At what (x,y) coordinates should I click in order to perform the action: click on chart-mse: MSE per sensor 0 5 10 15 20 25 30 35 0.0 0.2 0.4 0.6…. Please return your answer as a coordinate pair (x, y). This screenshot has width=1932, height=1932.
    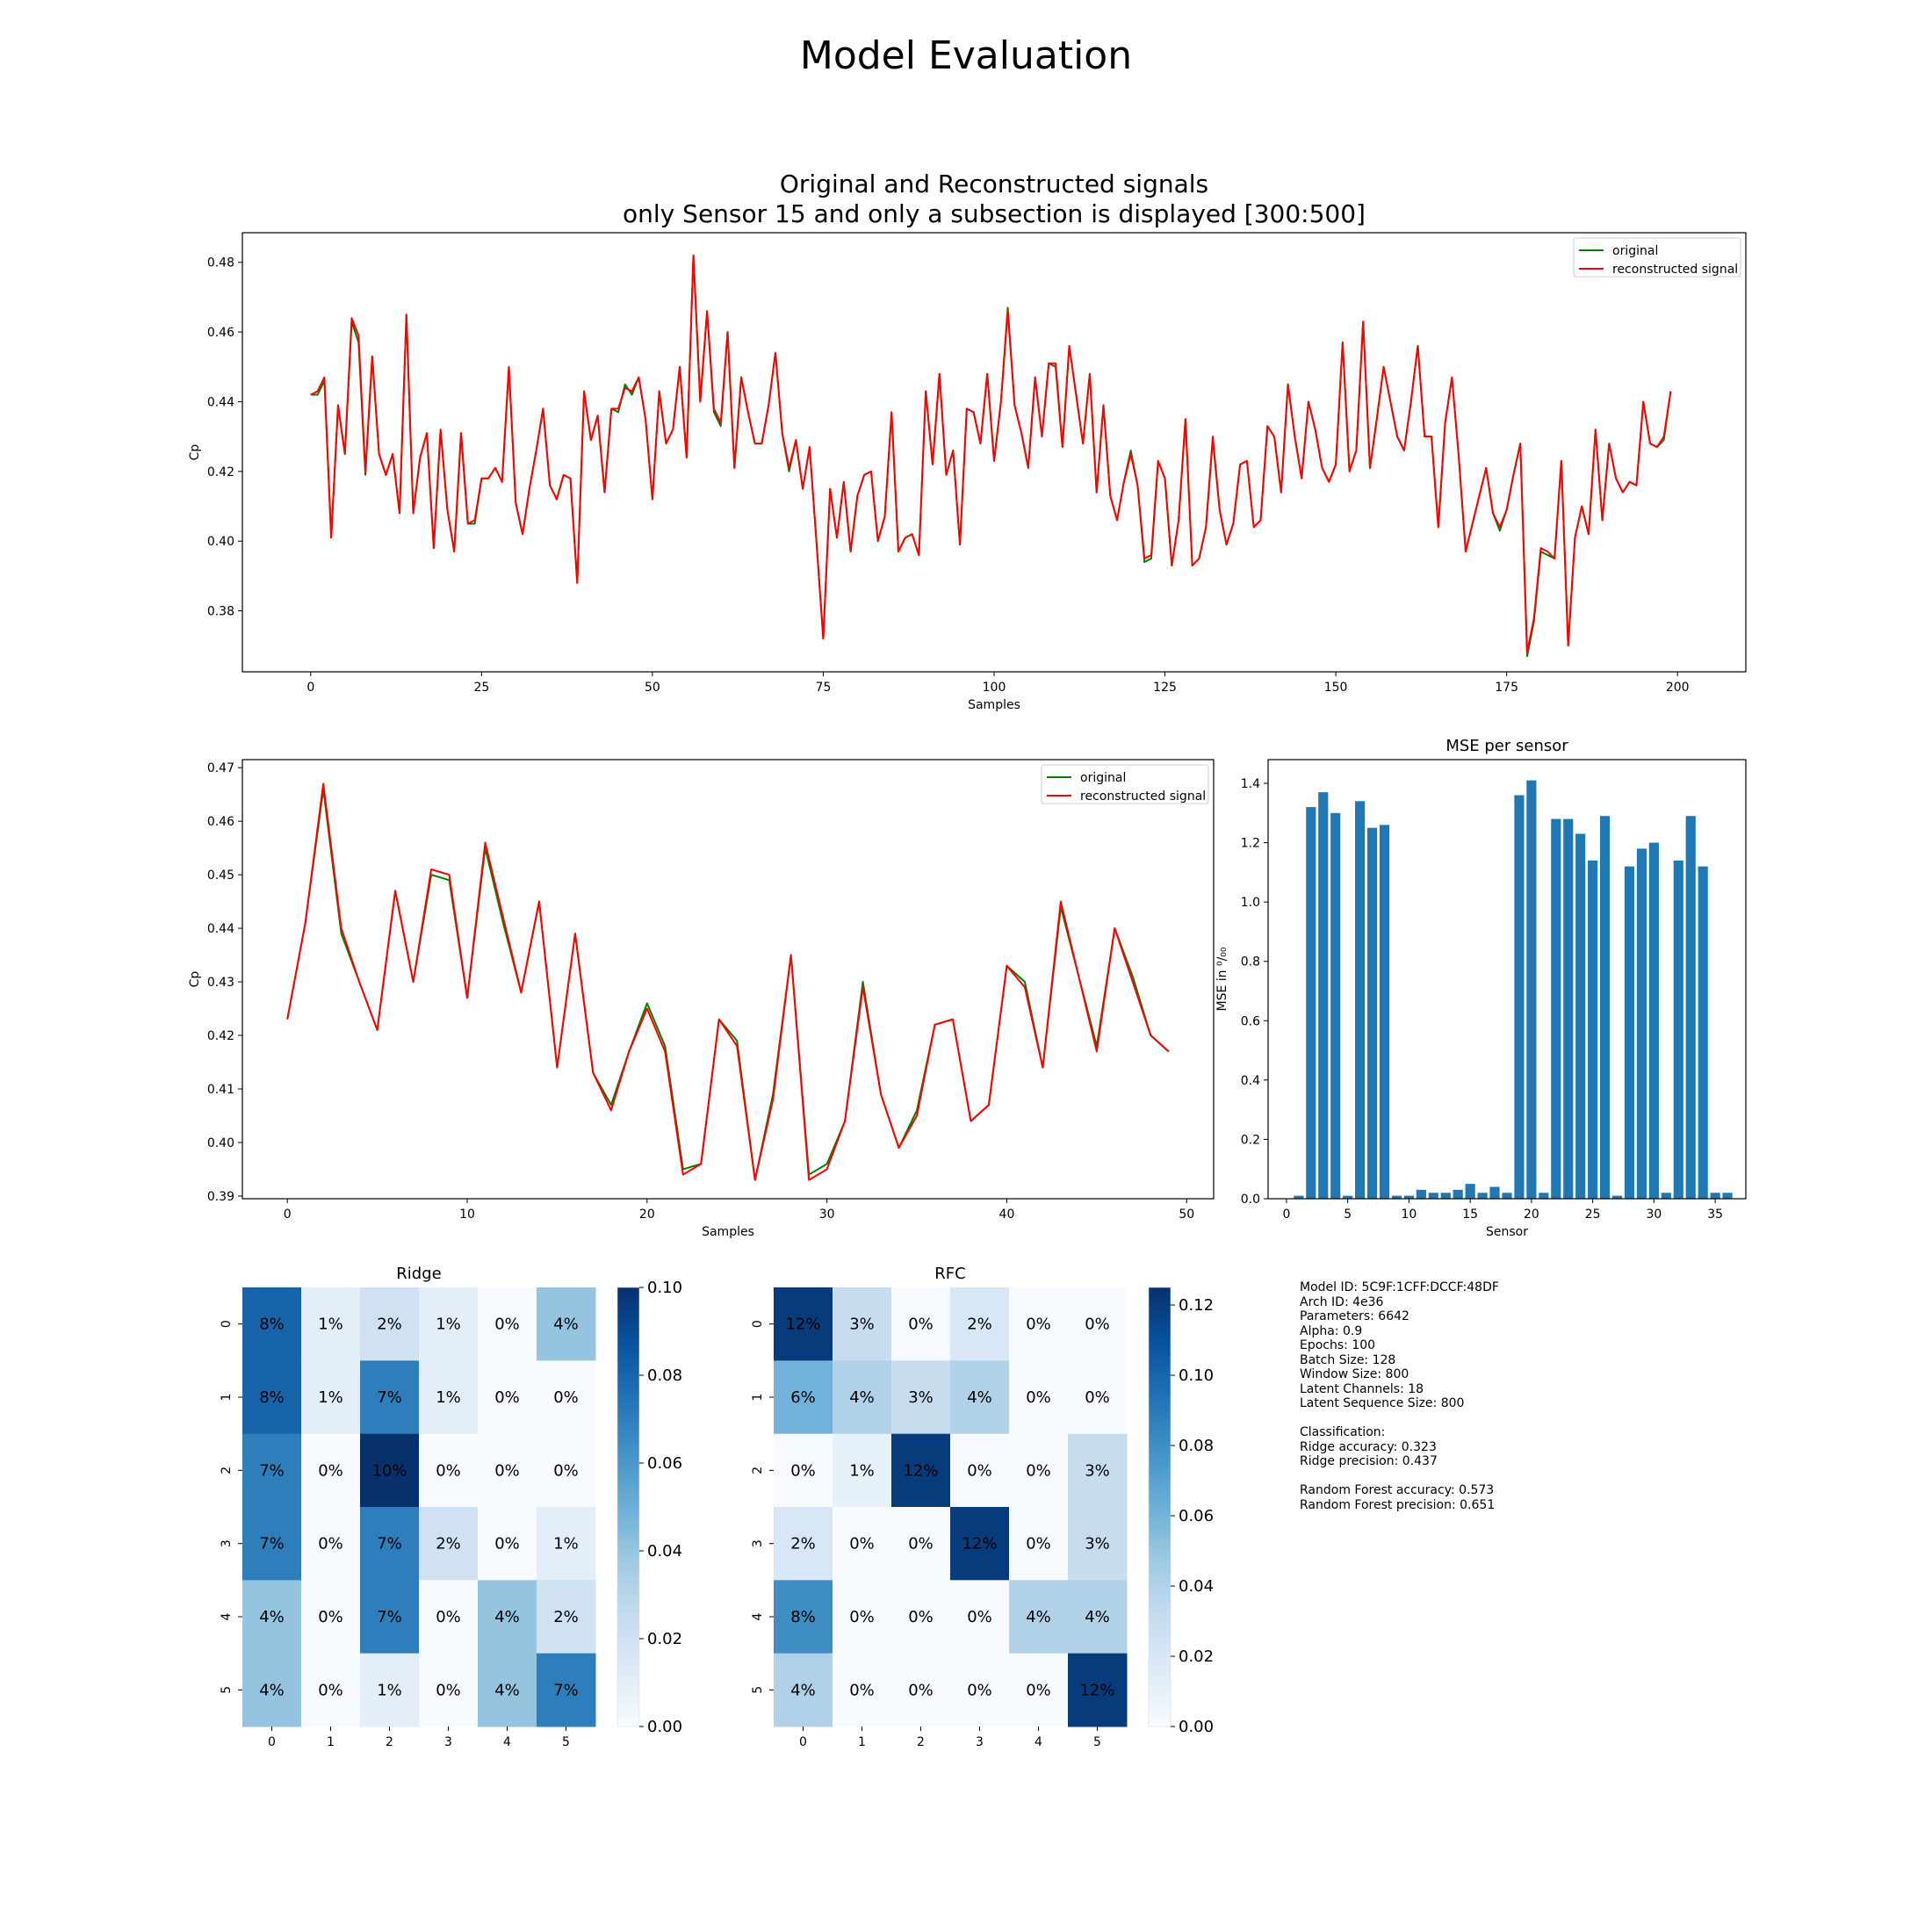
    Looking at the image, I should click on (1481, 988).